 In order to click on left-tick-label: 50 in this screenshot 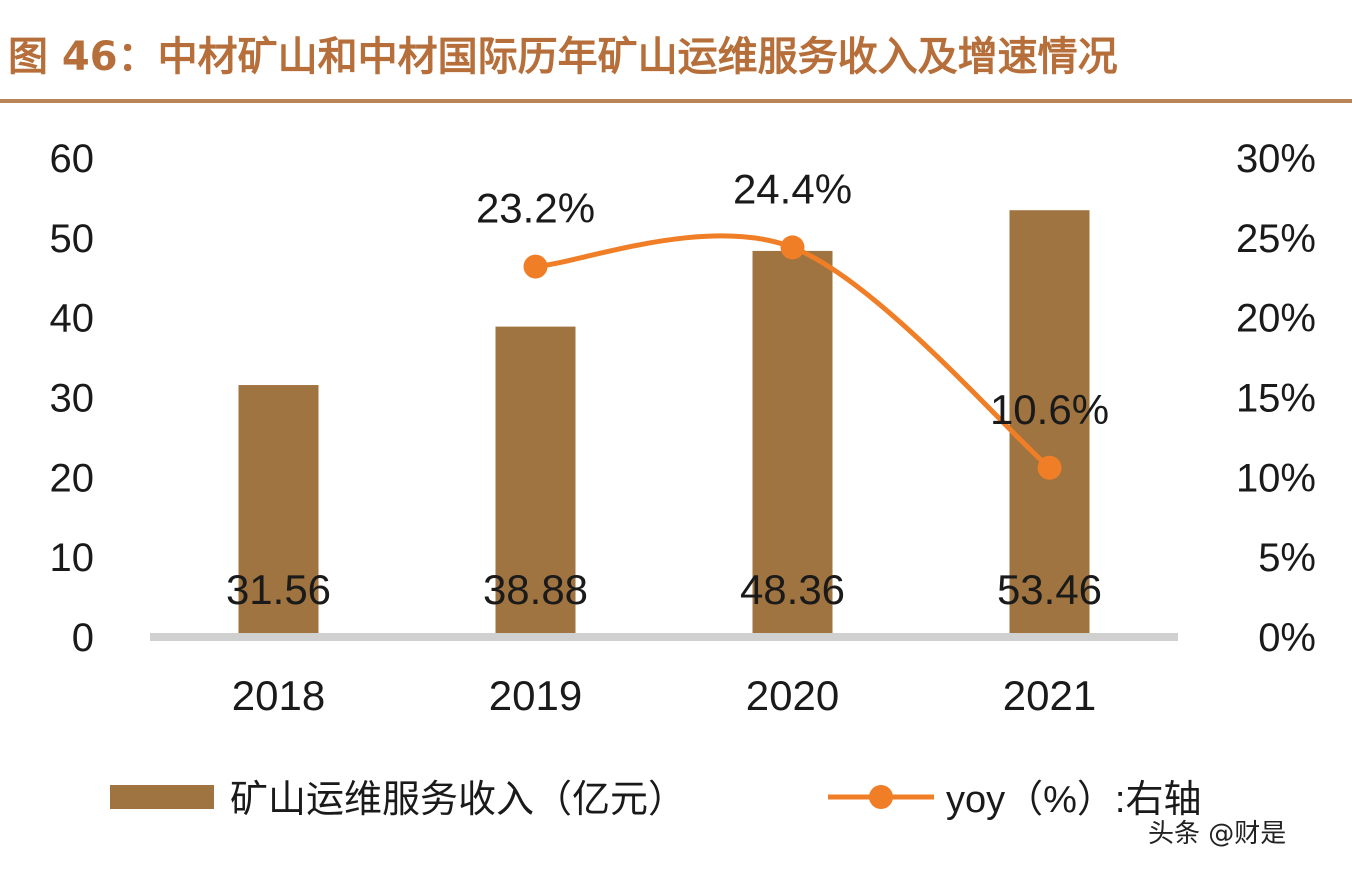, I will do `click(72, 239)`.